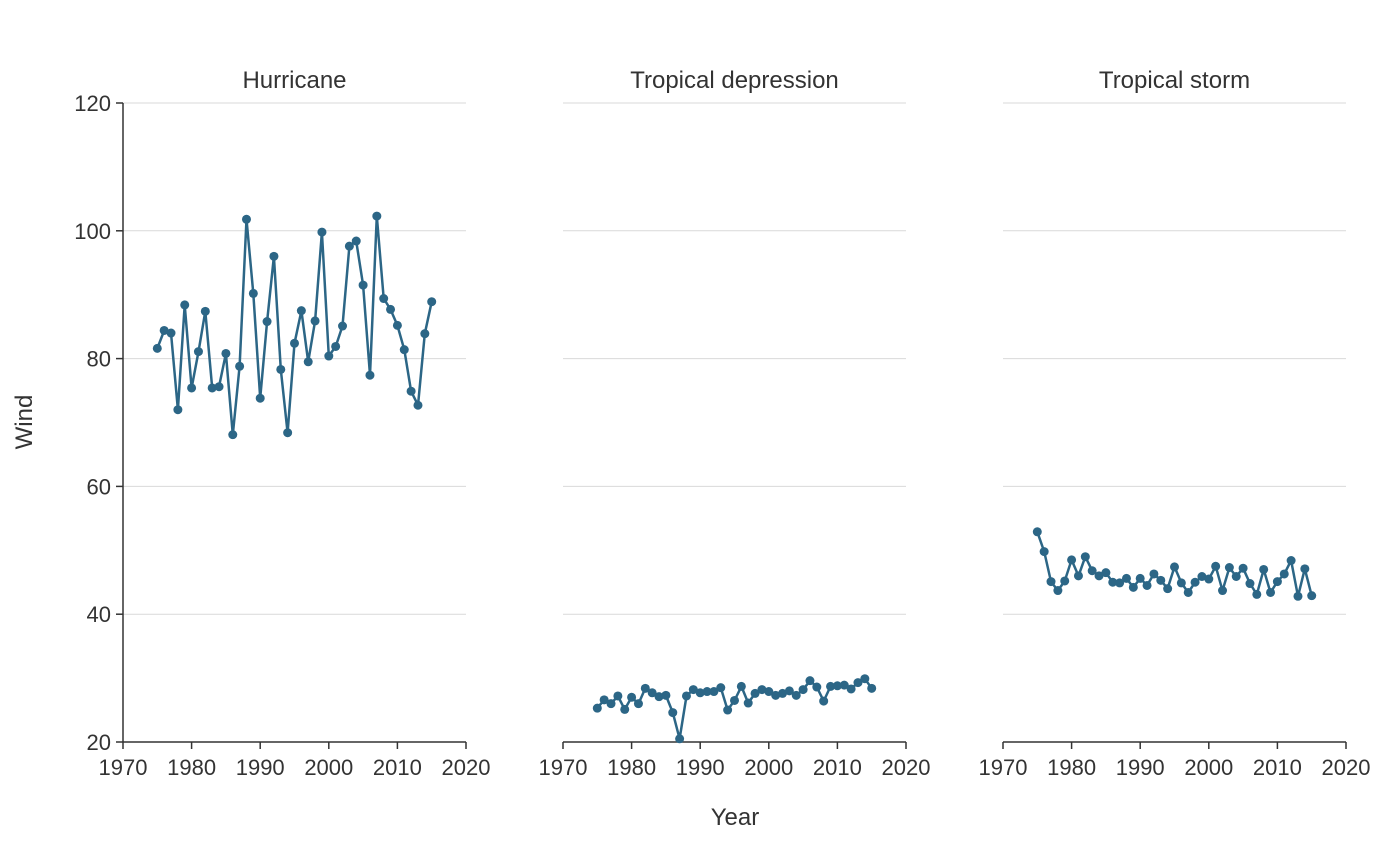 The height and width of the screenshot is (866, 1400). What do you see at coordinates (99, 359) in the screenshot?
I see `y-tick-label: 80` at bounding box center [99, 359].